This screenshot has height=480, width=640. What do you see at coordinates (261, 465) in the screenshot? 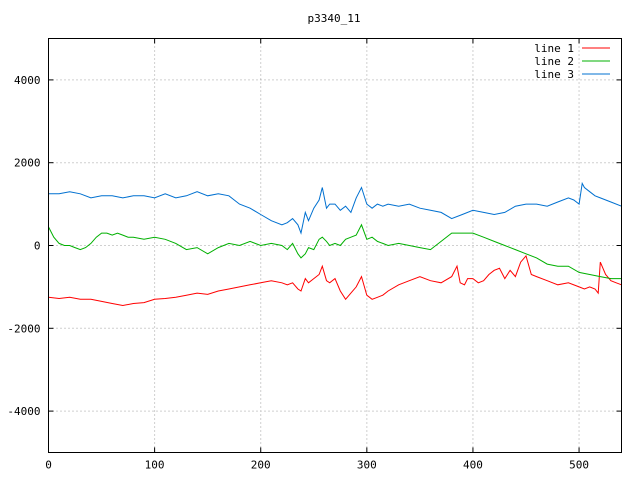
I see `x-tick-label: 200` at bounding box center [261, 465].